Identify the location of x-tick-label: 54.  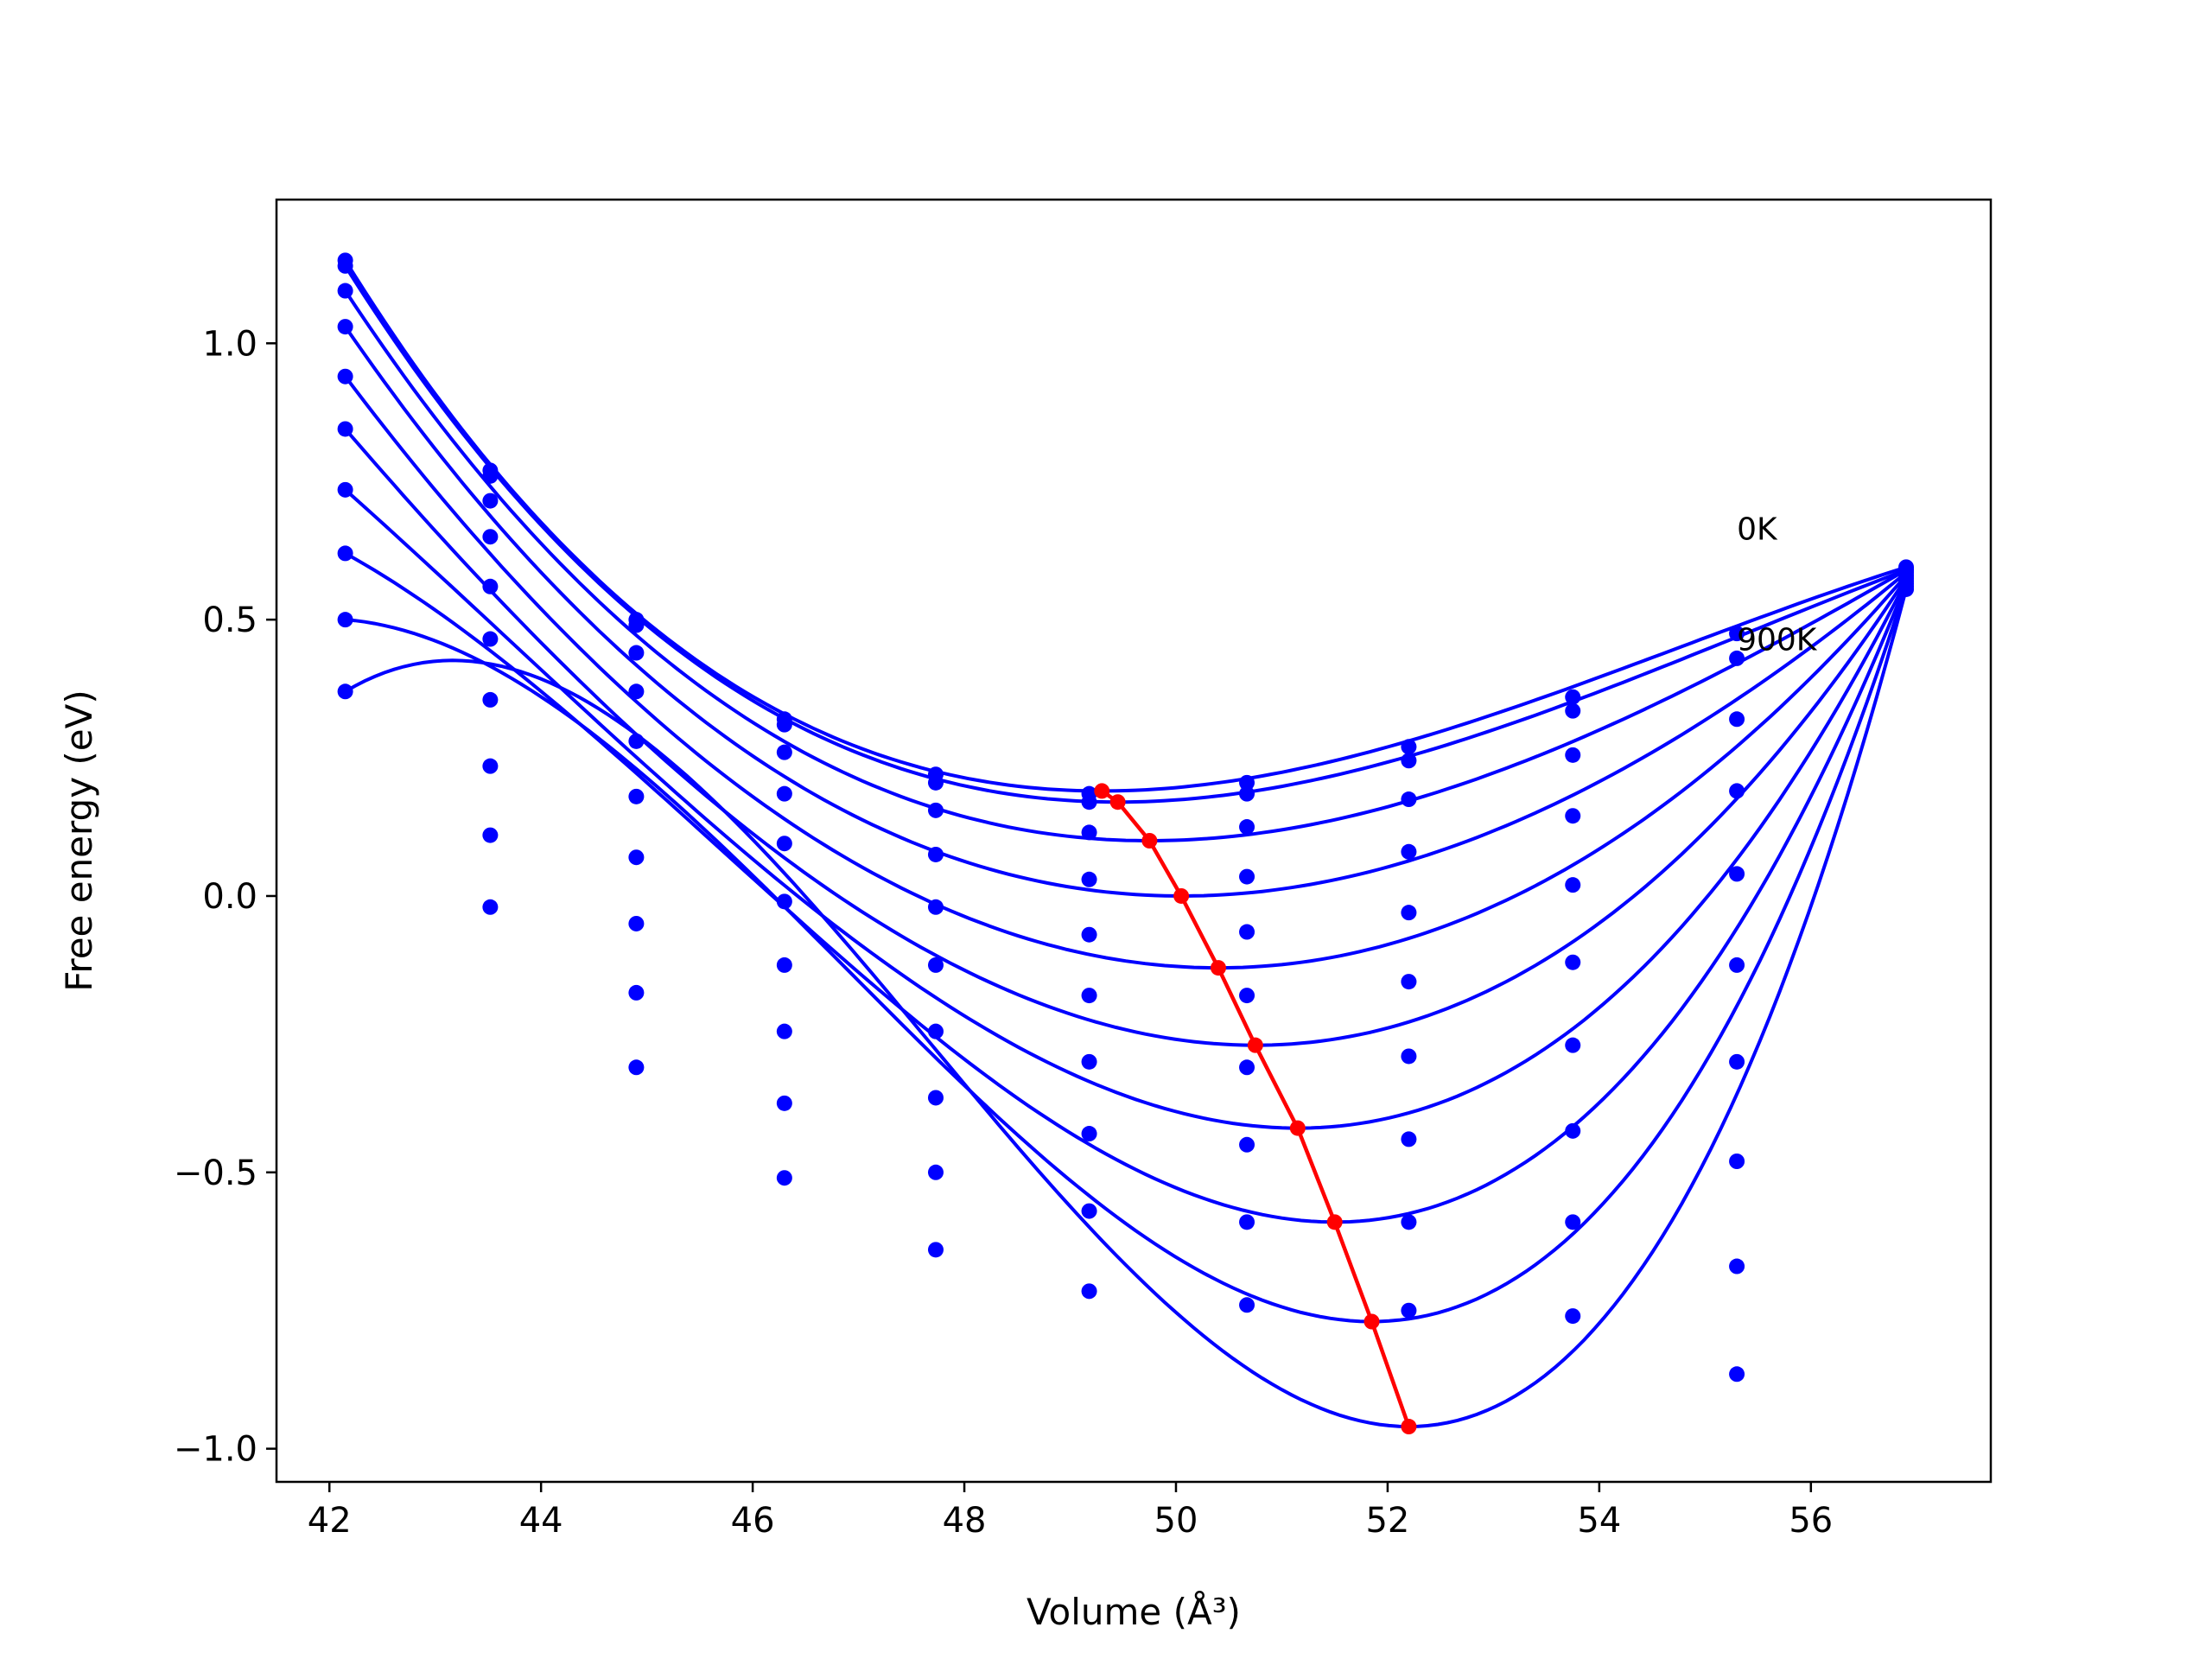
(1599, 1521).